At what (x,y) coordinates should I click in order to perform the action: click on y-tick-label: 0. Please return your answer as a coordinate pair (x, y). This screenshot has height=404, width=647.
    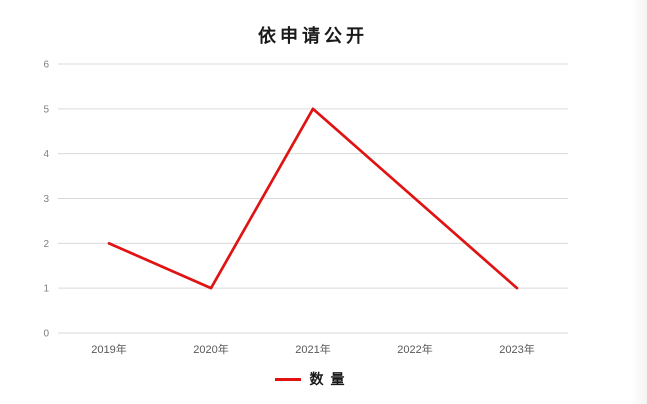
    Looking at the image, I should click on (46, 334).